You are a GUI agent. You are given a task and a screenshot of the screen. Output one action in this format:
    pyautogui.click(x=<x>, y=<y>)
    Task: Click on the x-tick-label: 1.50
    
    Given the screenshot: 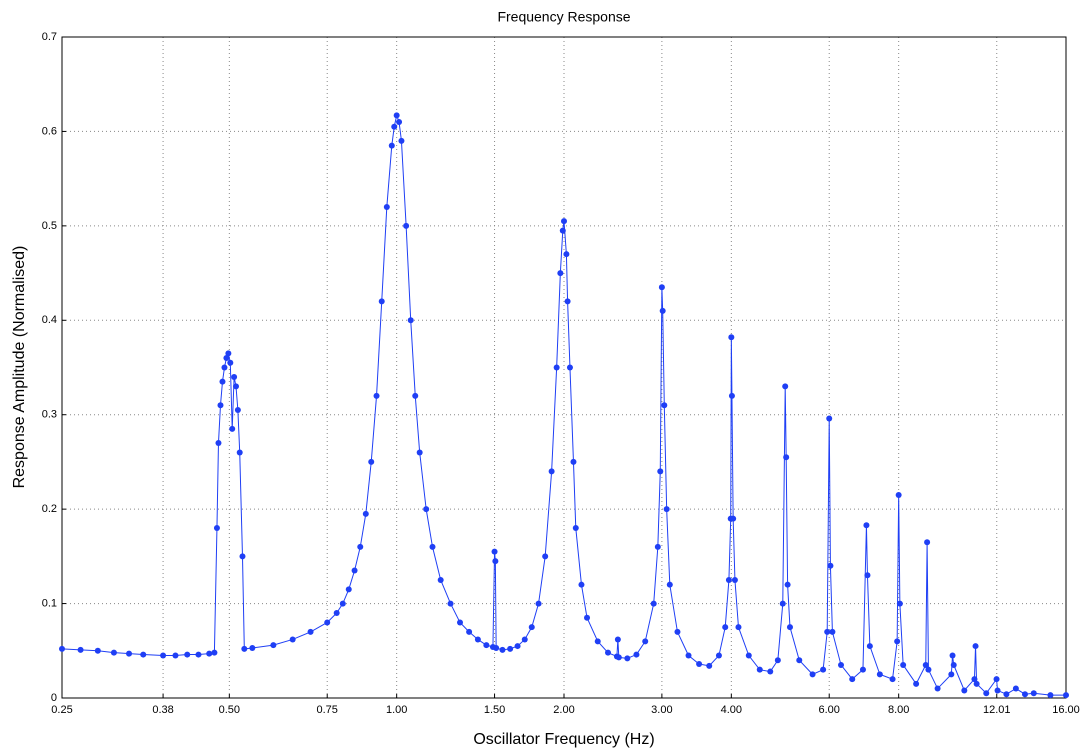 What is the action you would take?
    pyautogui.click(x=494, y=710)
    